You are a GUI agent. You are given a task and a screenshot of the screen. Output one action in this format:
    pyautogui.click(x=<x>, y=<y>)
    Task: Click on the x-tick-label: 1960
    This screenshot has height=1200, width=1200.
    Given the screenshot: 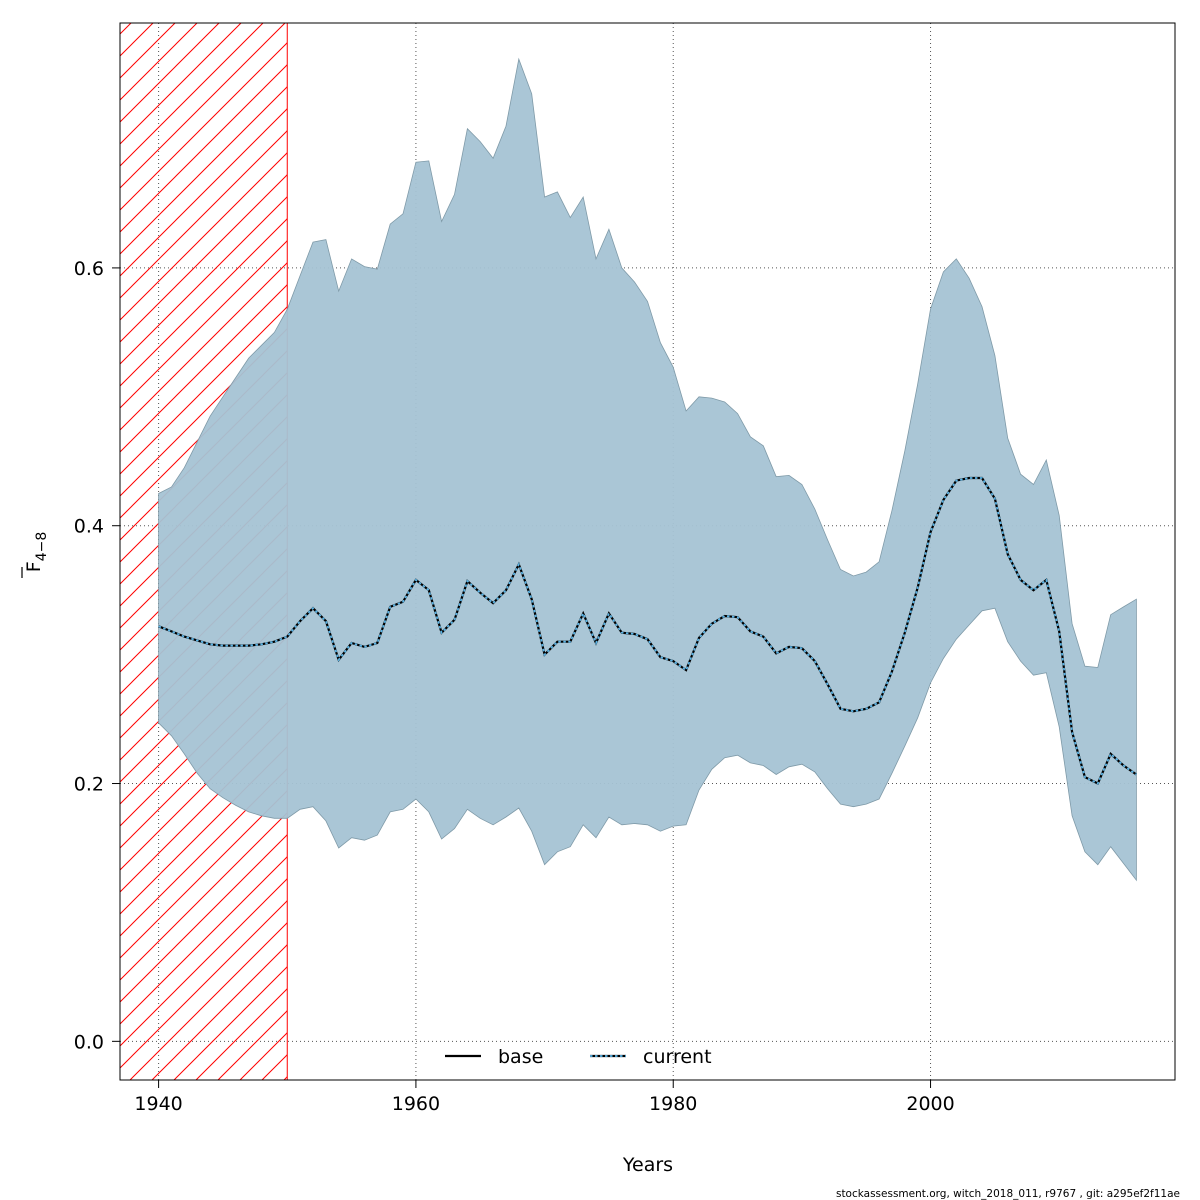 What is the action you would take?
    pyautogui.click(x=416, y=1104)
    